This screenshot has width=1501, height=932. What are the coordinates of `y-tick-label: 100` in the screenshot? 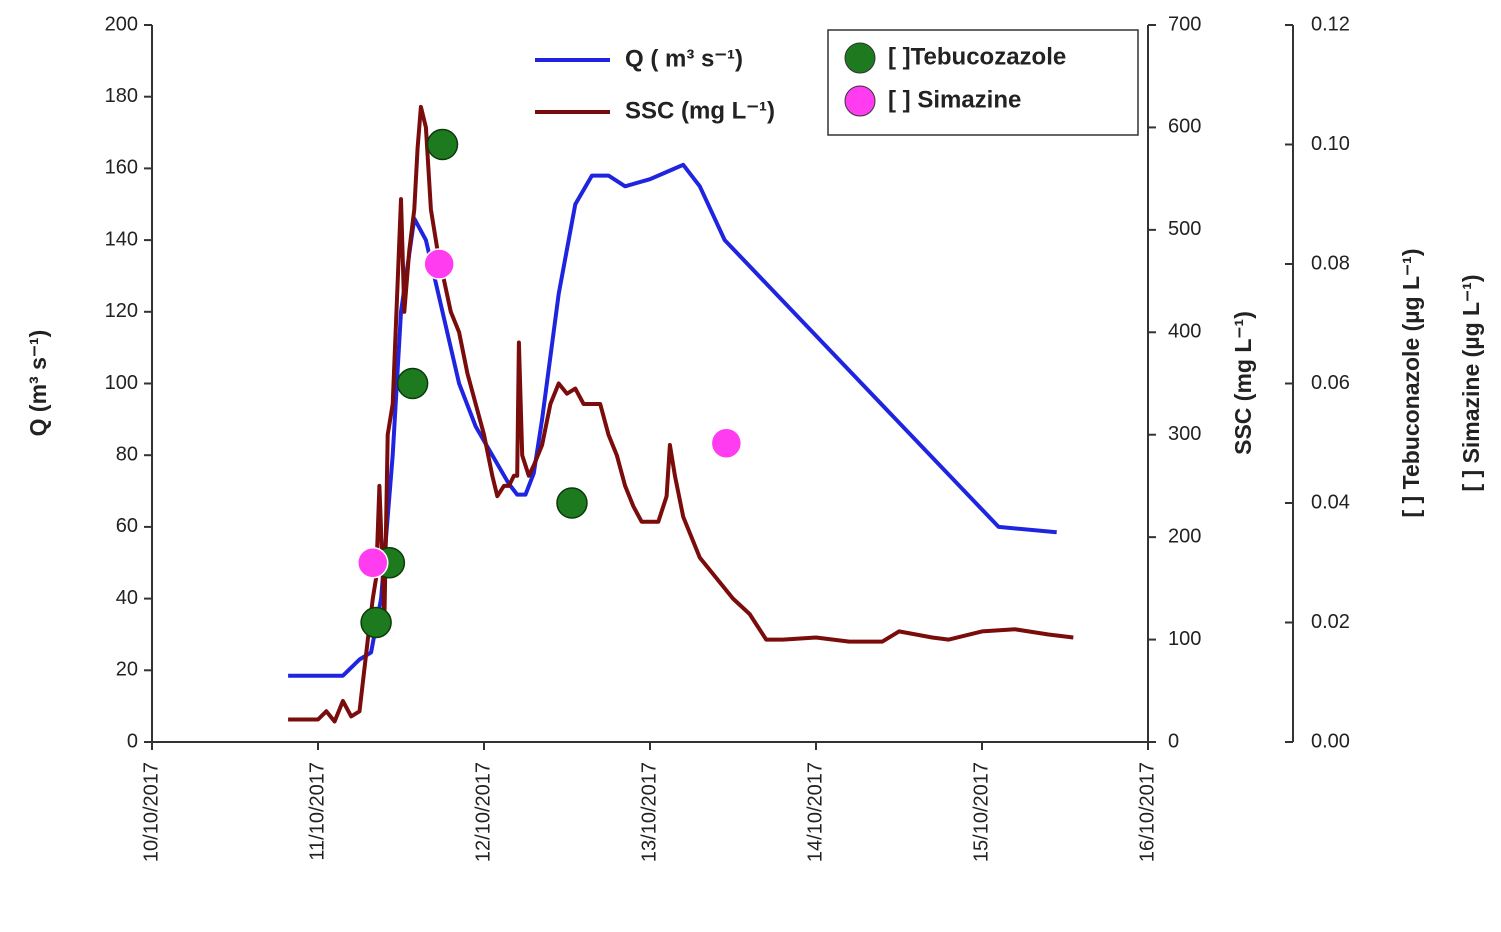 It's located at (121, 383).